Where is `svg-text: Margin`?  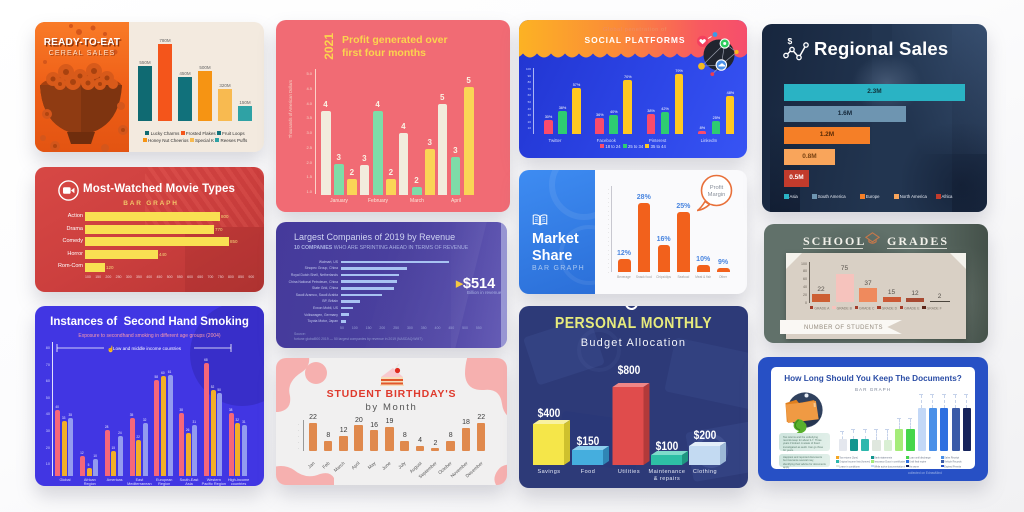 svg-text: Margin is located at coordinates (717, 195).